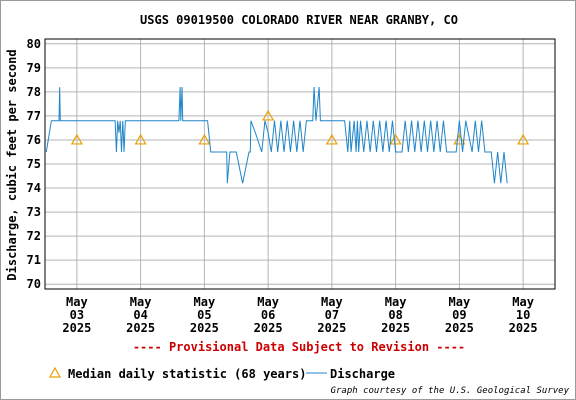  I want to click on y-tick-label: 79, so click(34, 68).